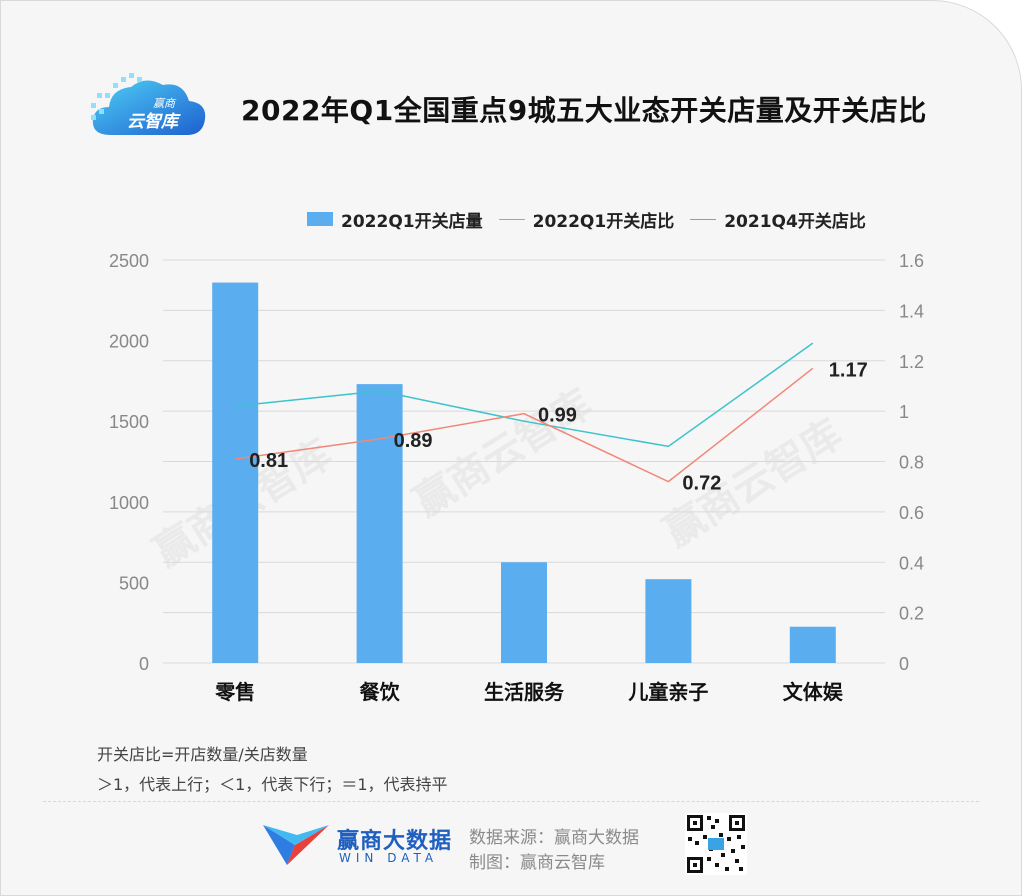 This screenshot has width=1022, height=896. What do you see at coordinates (129, 422) in the screenshot?
I see `y-left-tick-label: 1500` at bounding box center [129, 422].